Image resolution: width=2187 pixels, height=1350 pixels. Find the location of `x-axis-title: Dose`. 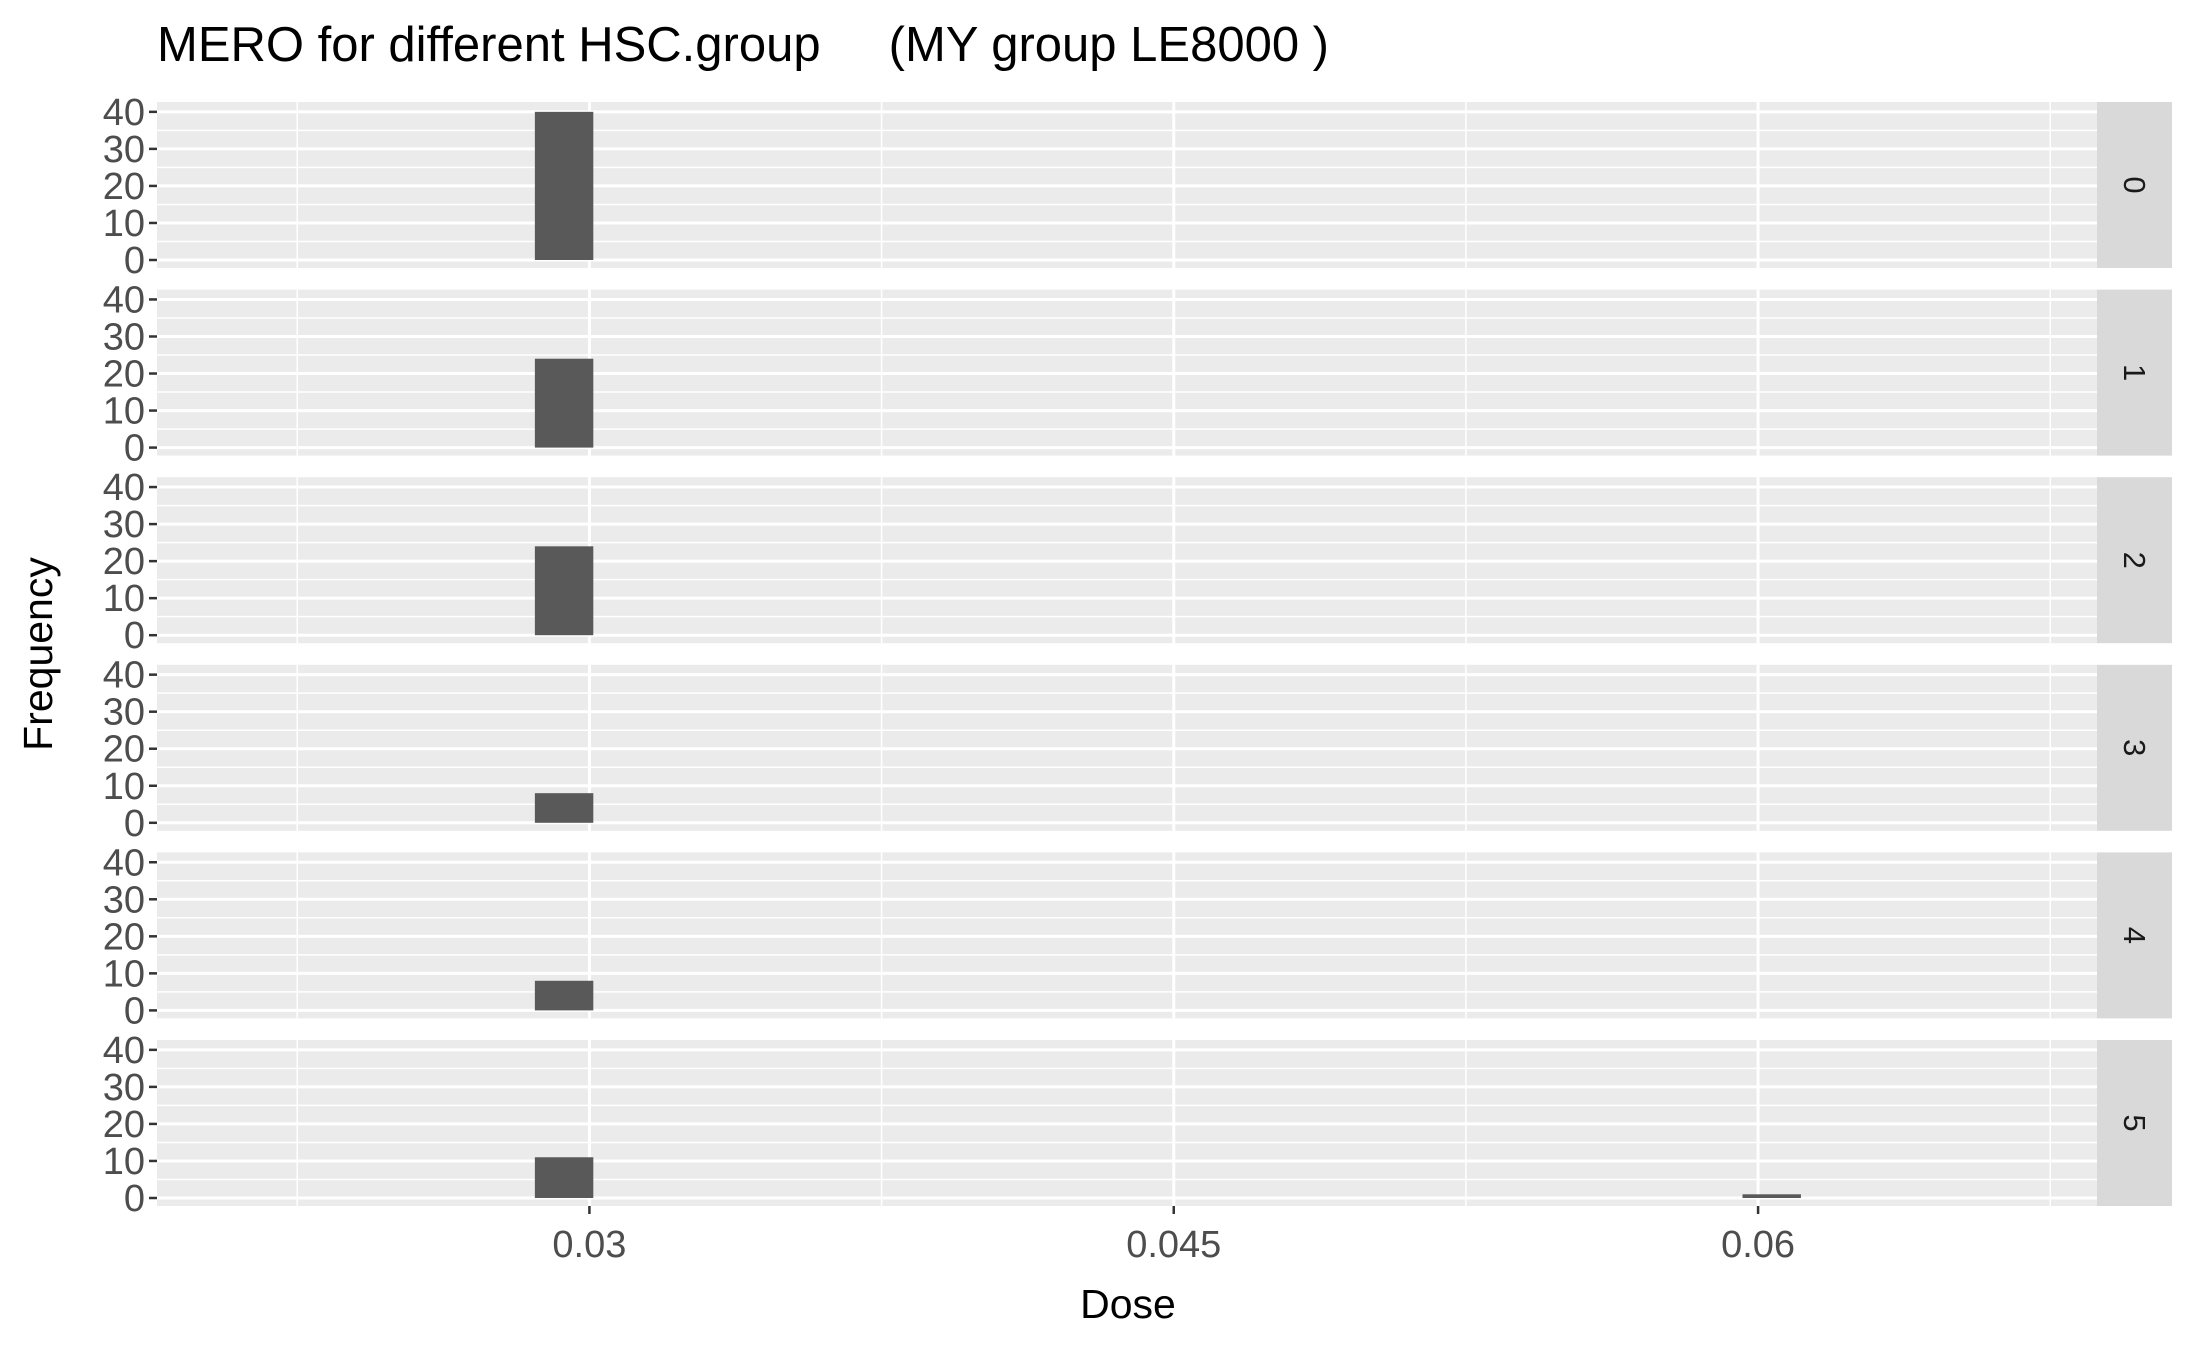

x-axis-title: Dose is located at coordinates (1128, 1304).